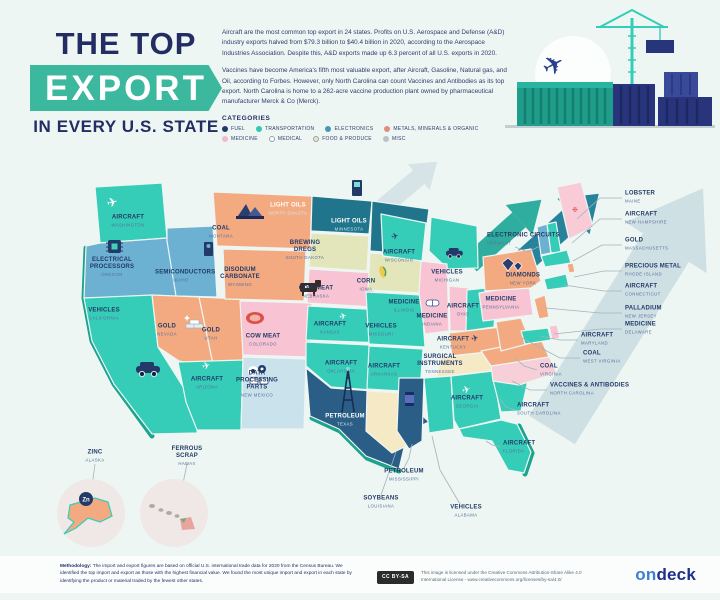 The width and height of the screenshot is (720, 600). I want to click on state-export-name: GOLD, so click(634, 240).